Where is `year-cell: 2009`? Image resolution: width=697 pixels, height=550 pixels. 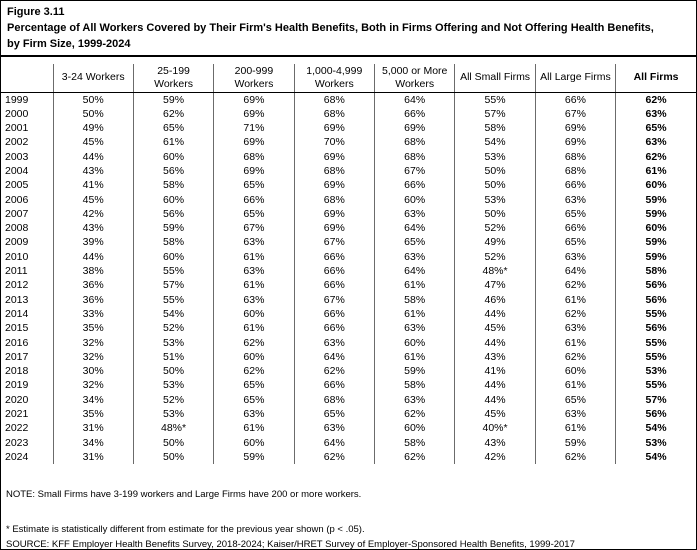 year-cell: 2009 is located at coordinates (17, 242).